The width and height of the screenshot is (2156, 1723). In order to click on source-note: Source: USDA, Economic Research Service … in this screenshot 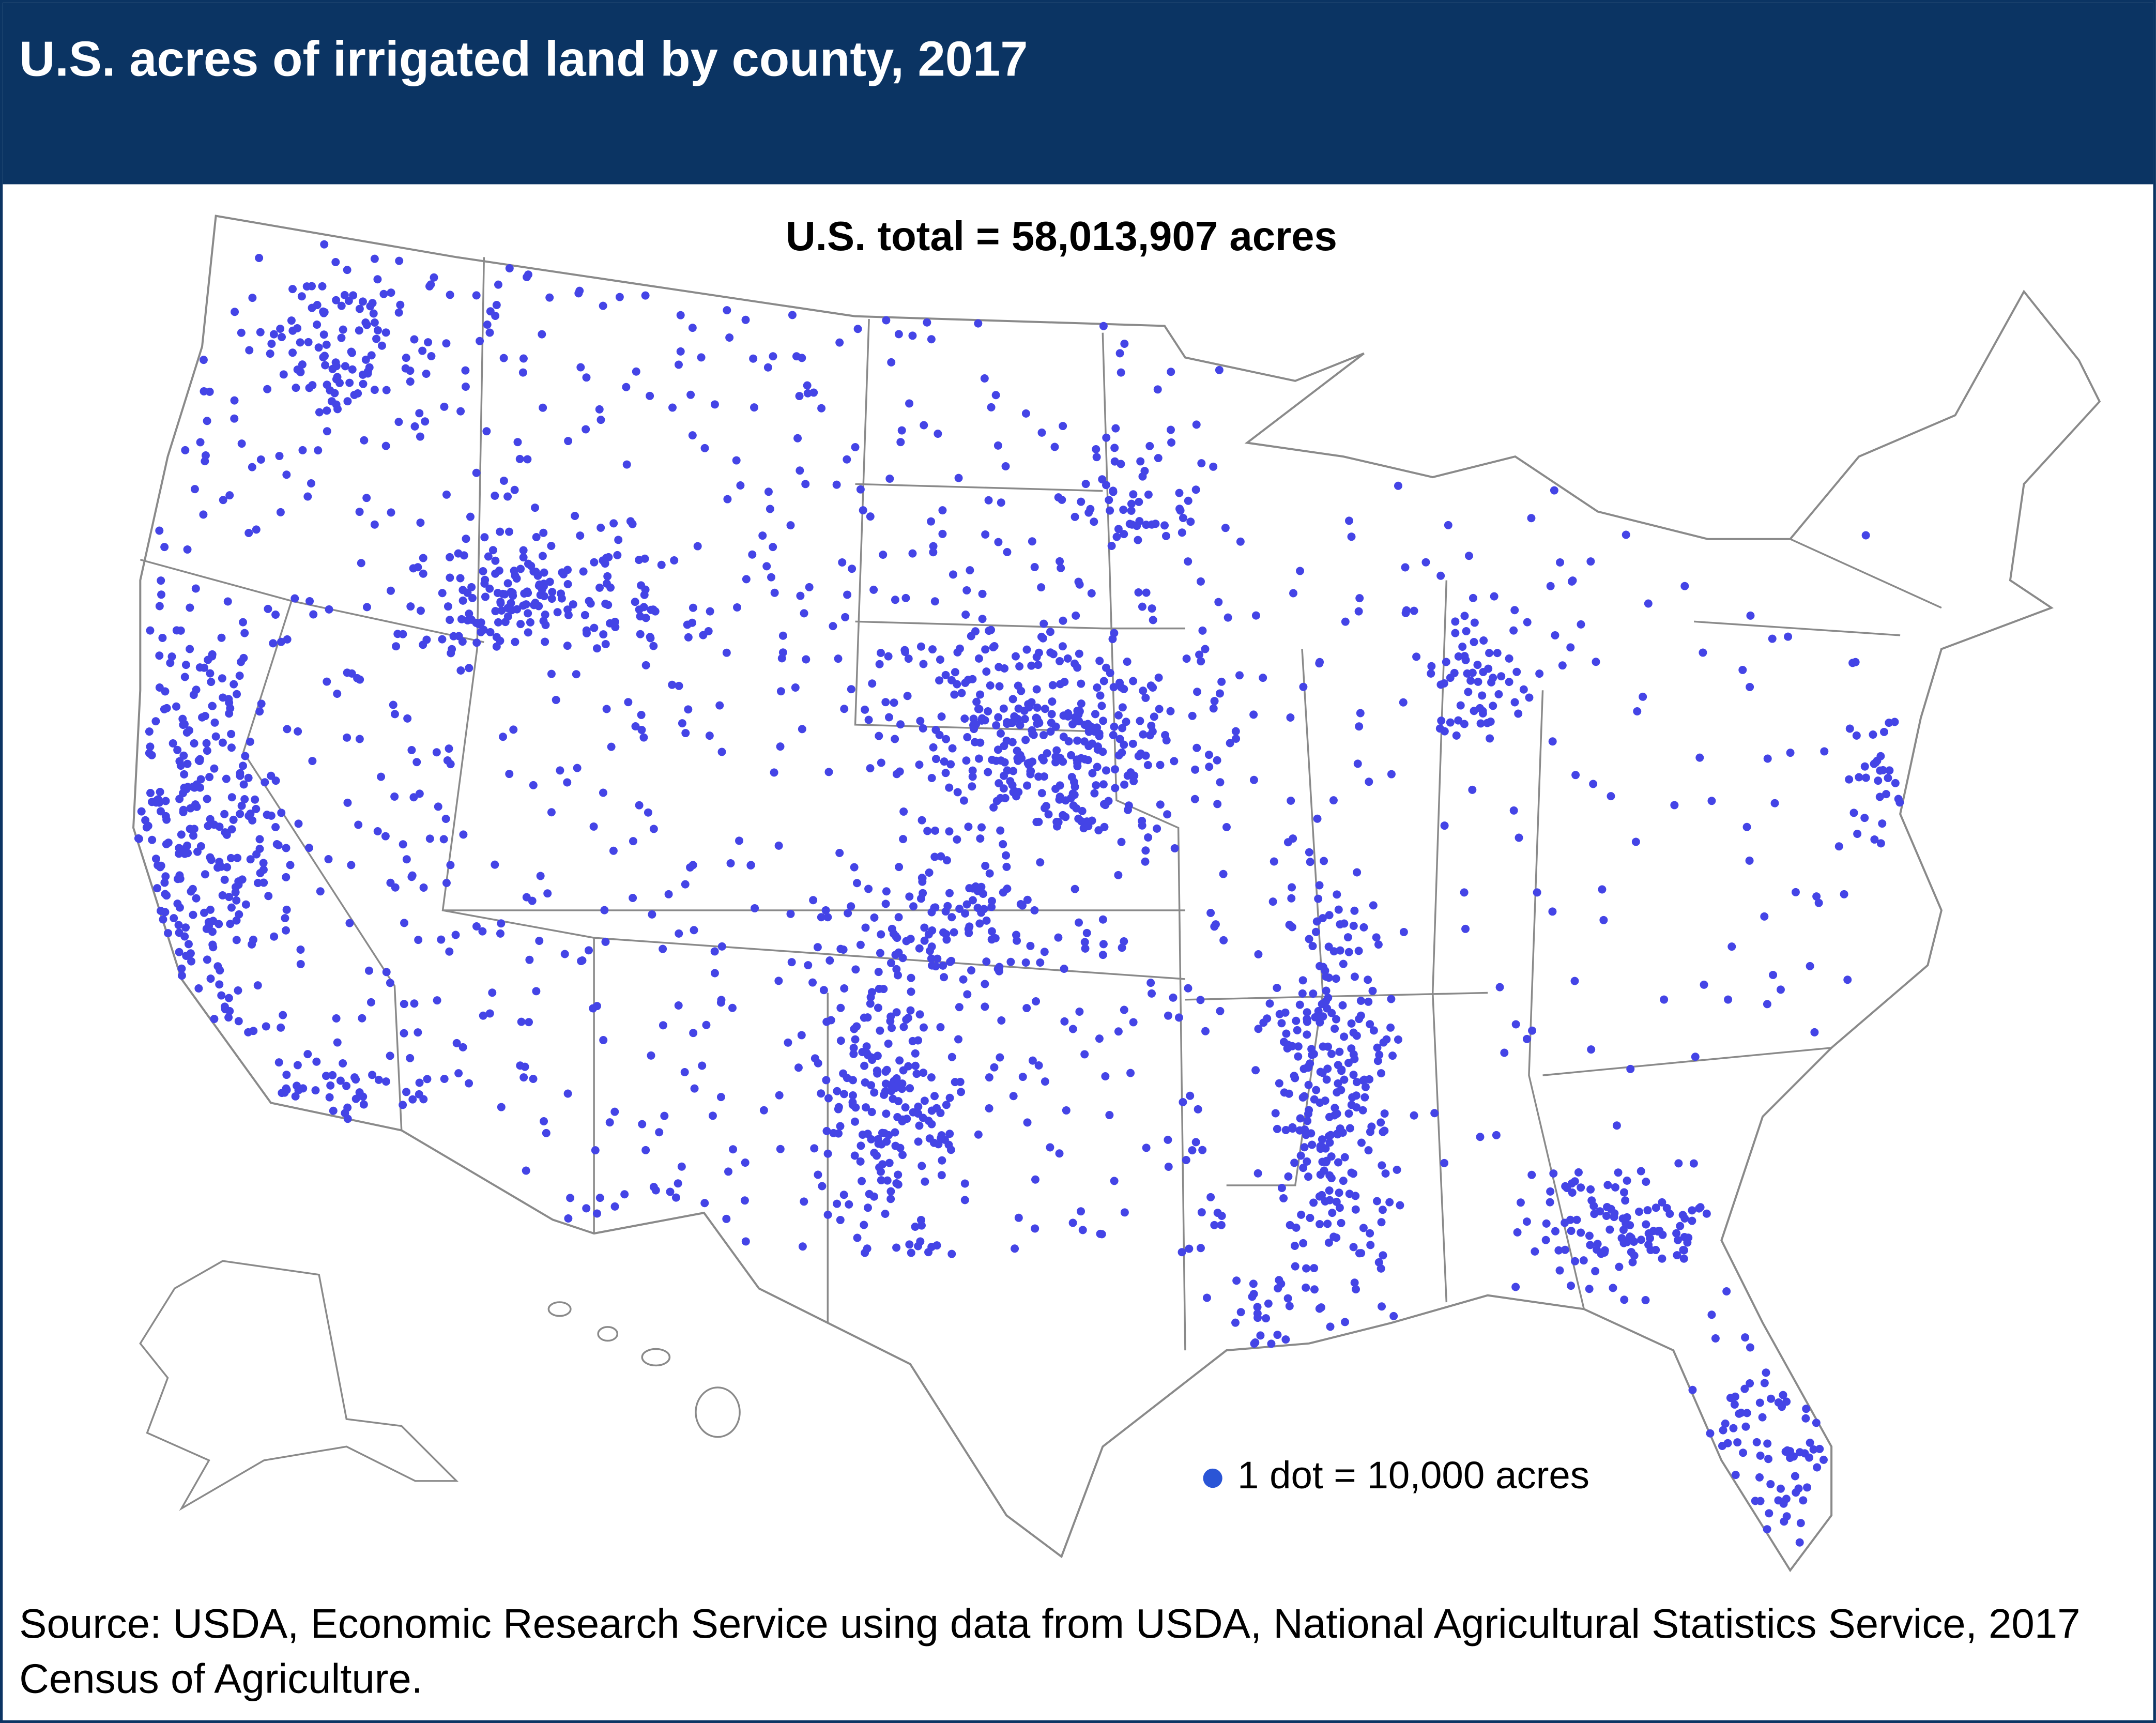, I will do `click(1050, 1653)`.